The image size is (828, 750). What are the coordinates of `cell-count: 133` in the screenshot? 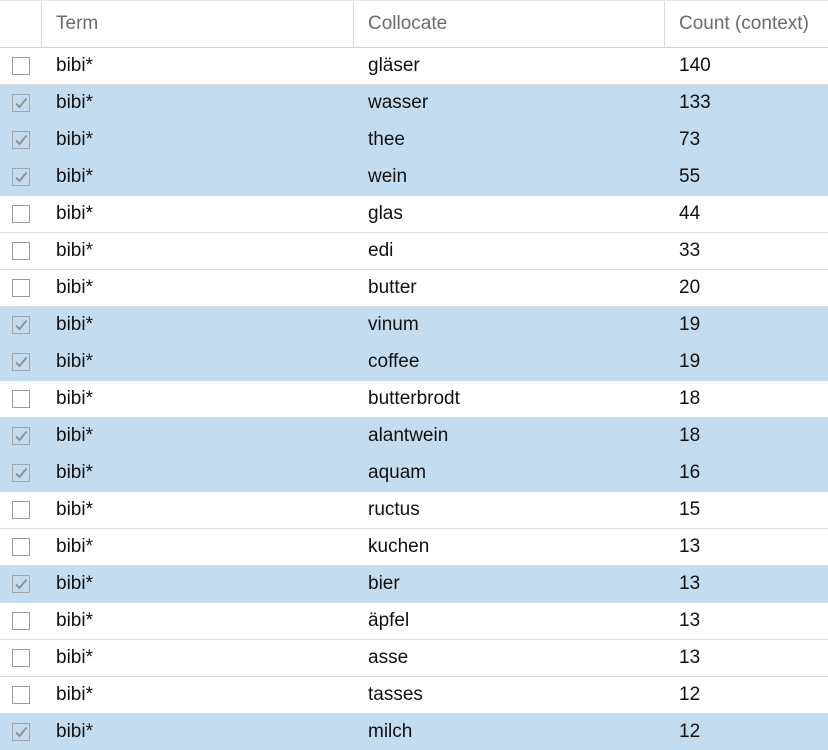 It's located at (695, 102).